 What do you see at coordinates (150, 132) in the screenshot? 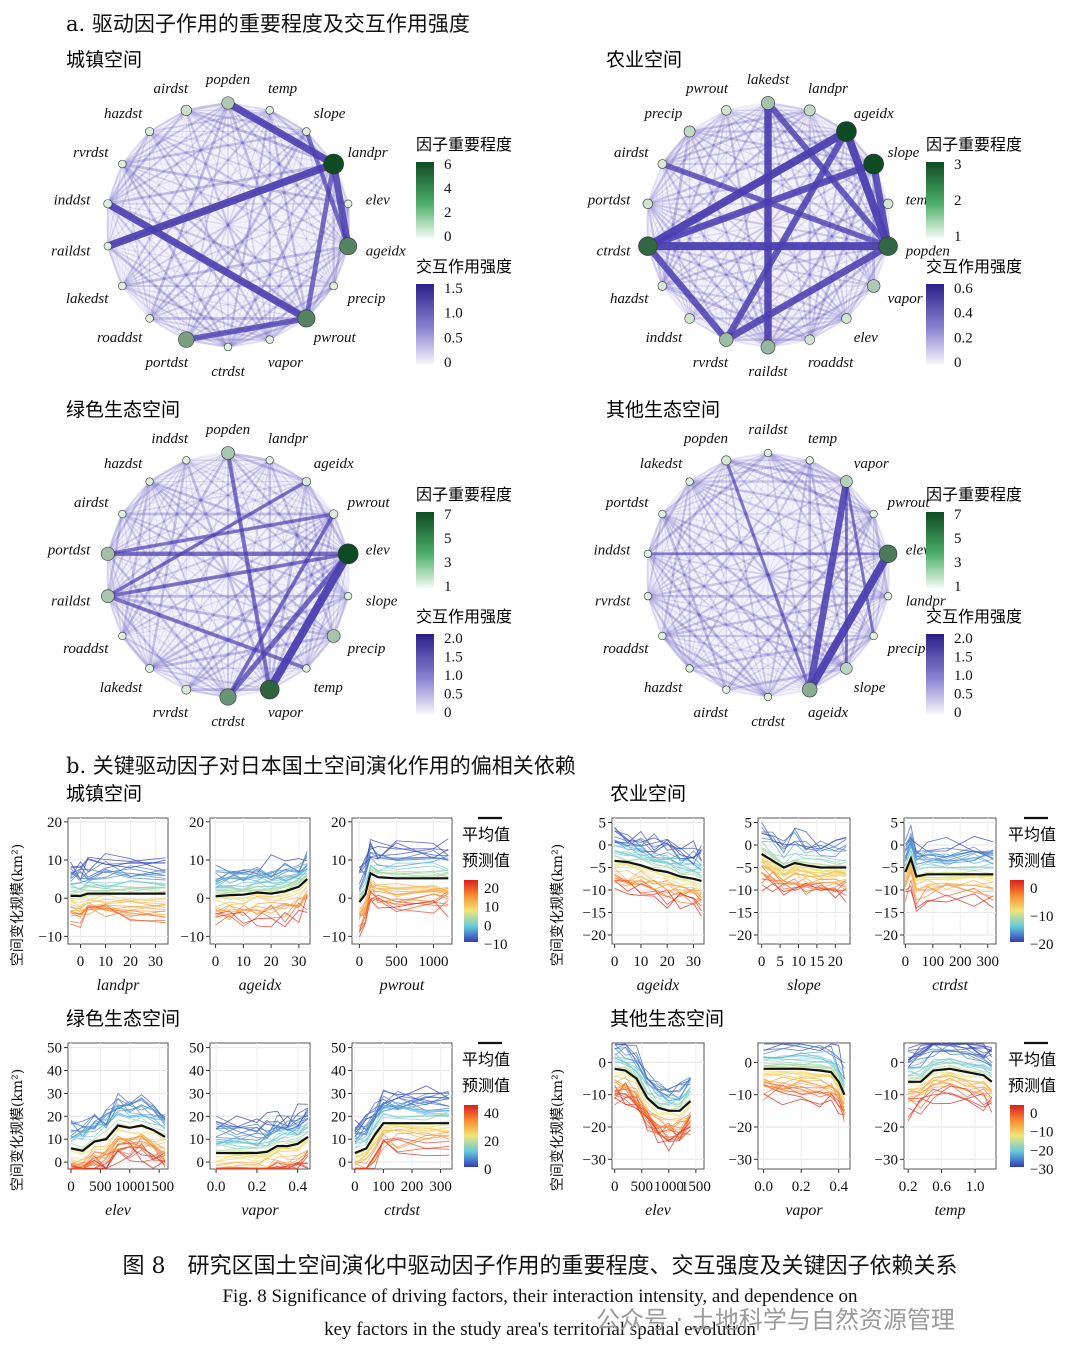
I see `node-hazdst` at bounding box center [150, 132].